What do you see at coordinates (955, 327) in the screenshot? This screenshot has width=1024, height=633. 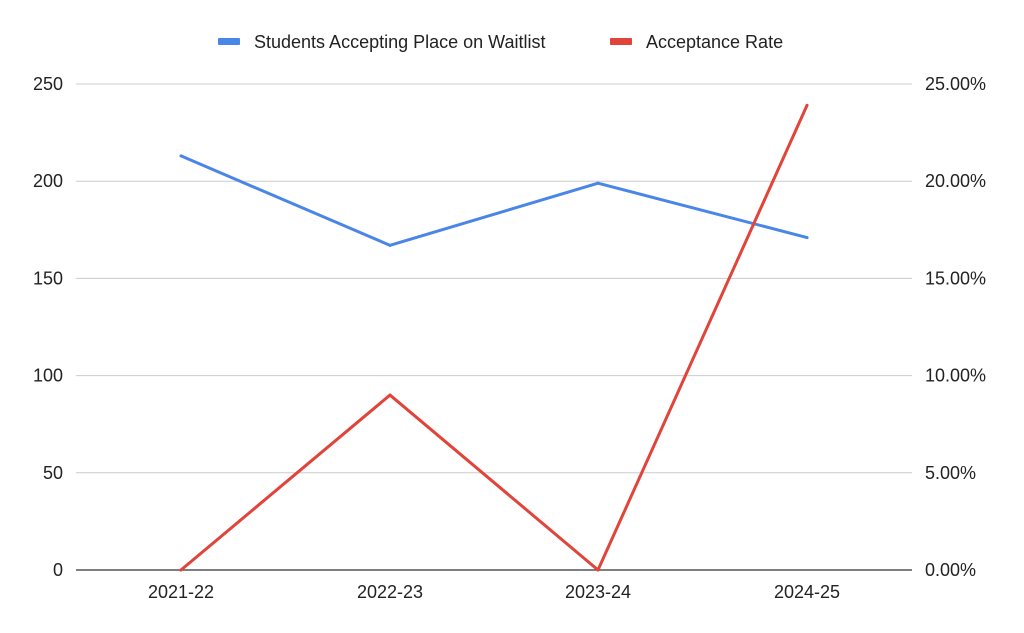 I see `right-y-axis: 0.00% 5.00% 10.00% 15.00% 20.00% 25.00%` at bounding box center [955, 327].